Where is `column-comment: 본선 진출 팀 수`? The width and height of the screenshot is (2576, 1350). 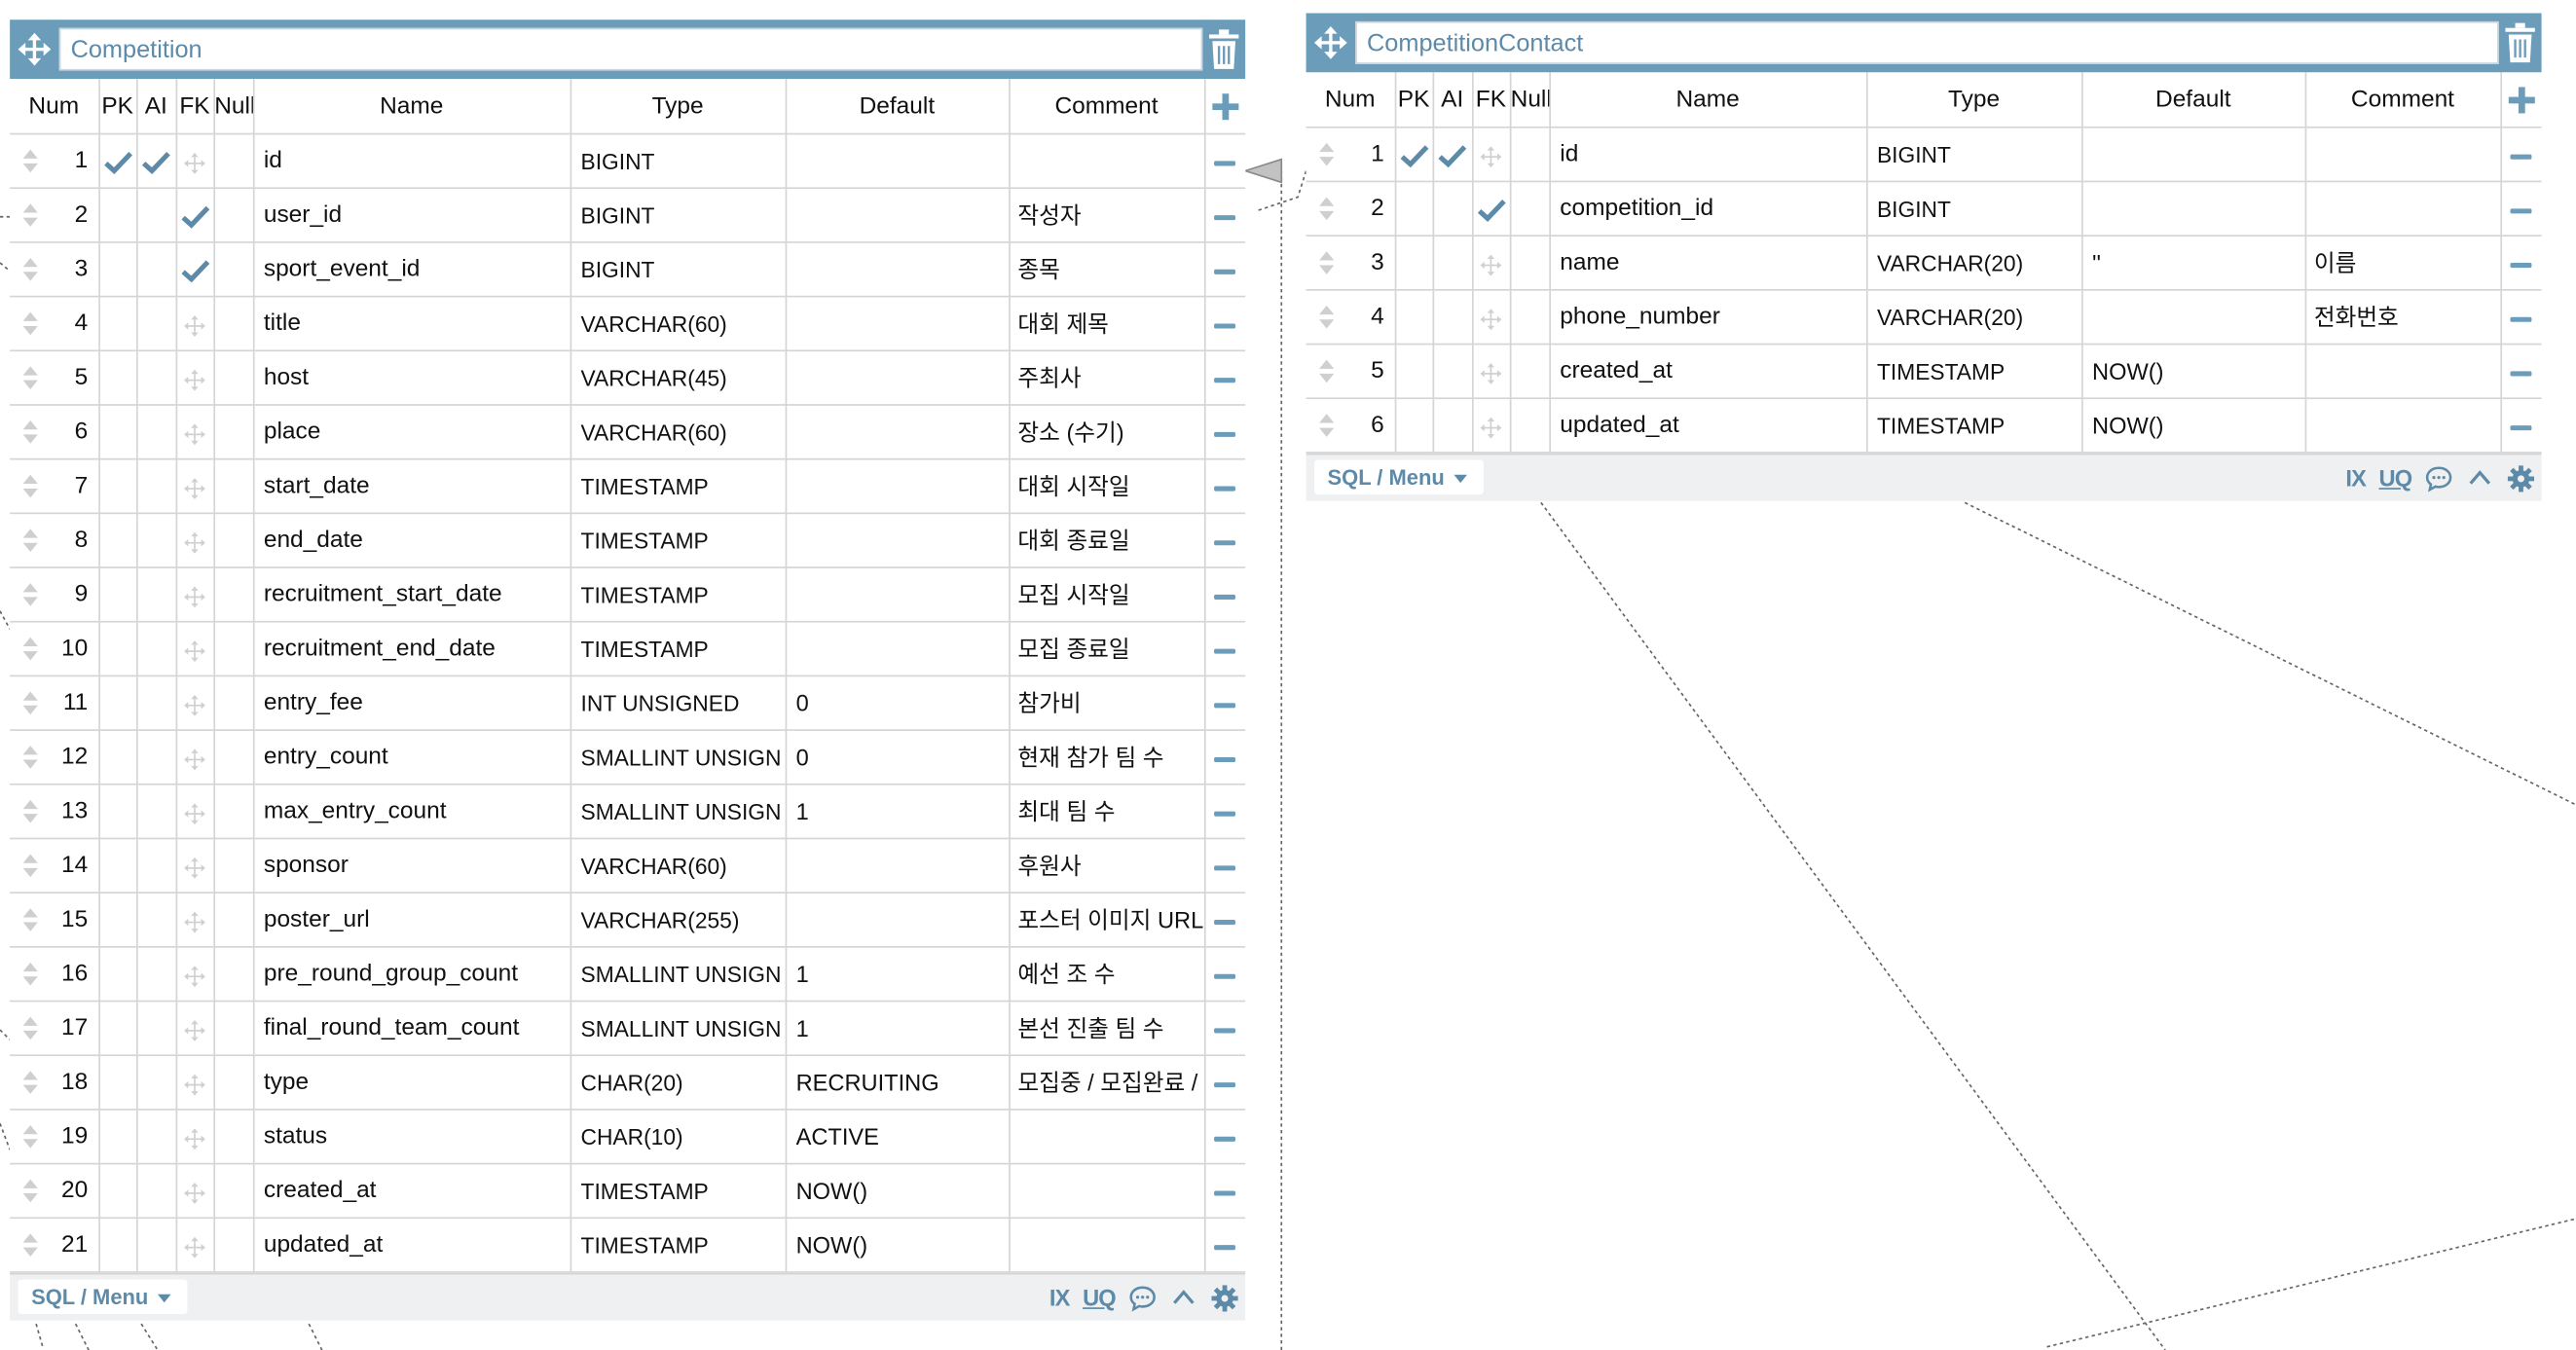 column-comment: 본선 진출 팀 수 is located at coordinates (1106, 1029).